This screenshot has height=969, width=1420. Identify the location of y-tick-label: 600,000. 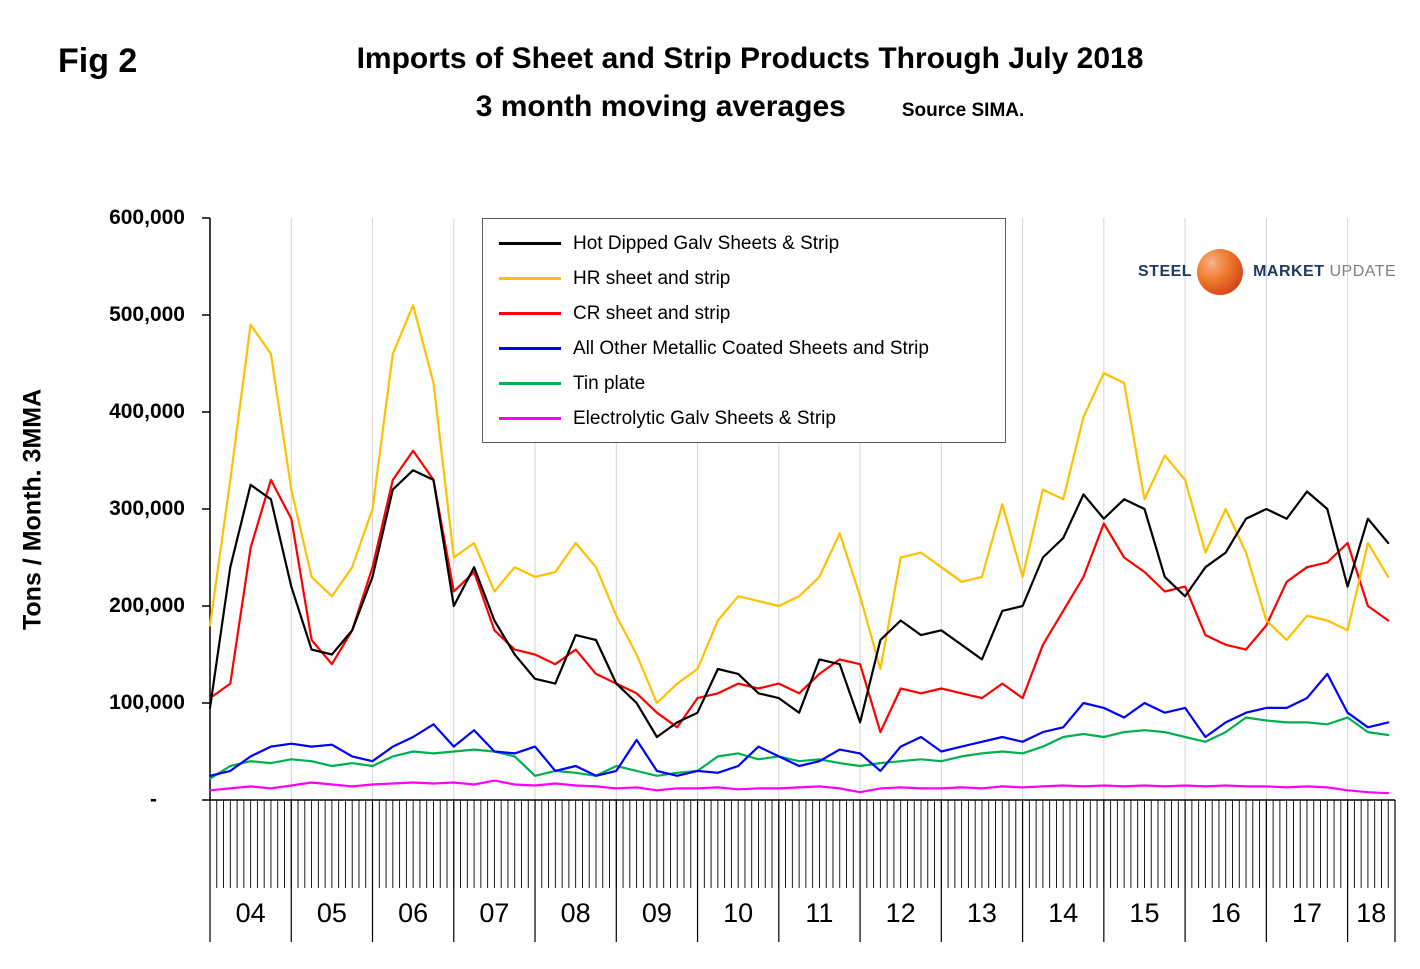
(147, 217).